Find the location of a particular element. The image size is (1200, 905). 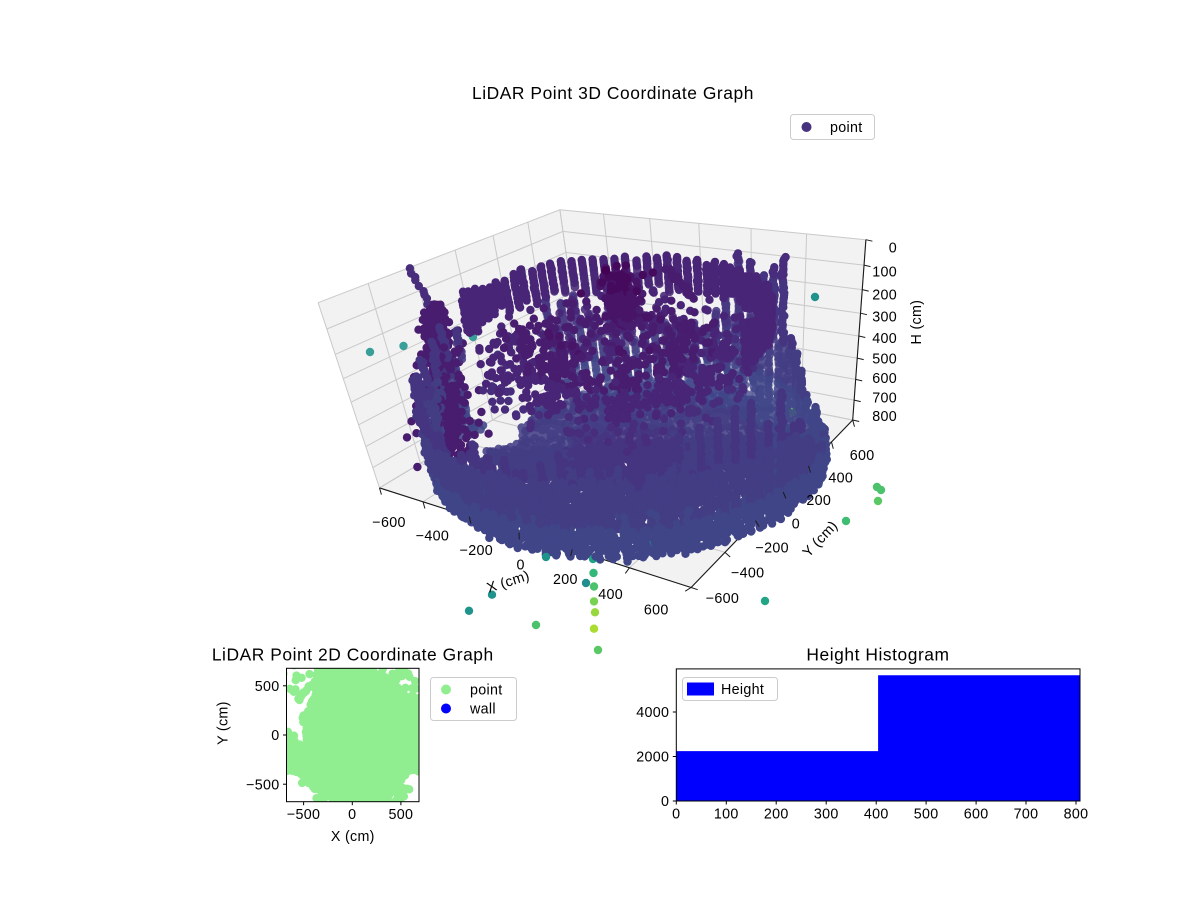

svg-text: X (cm) is located at coordinates (353, 837).